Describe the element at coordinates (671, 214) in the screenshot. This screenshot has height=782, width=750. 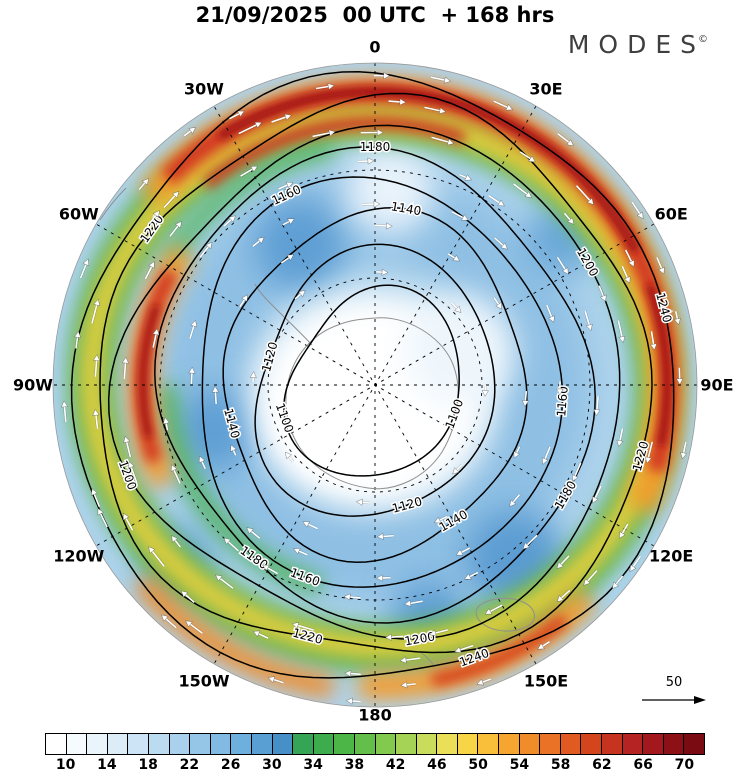
I see `longitude-label-60E: 60E` at that location.